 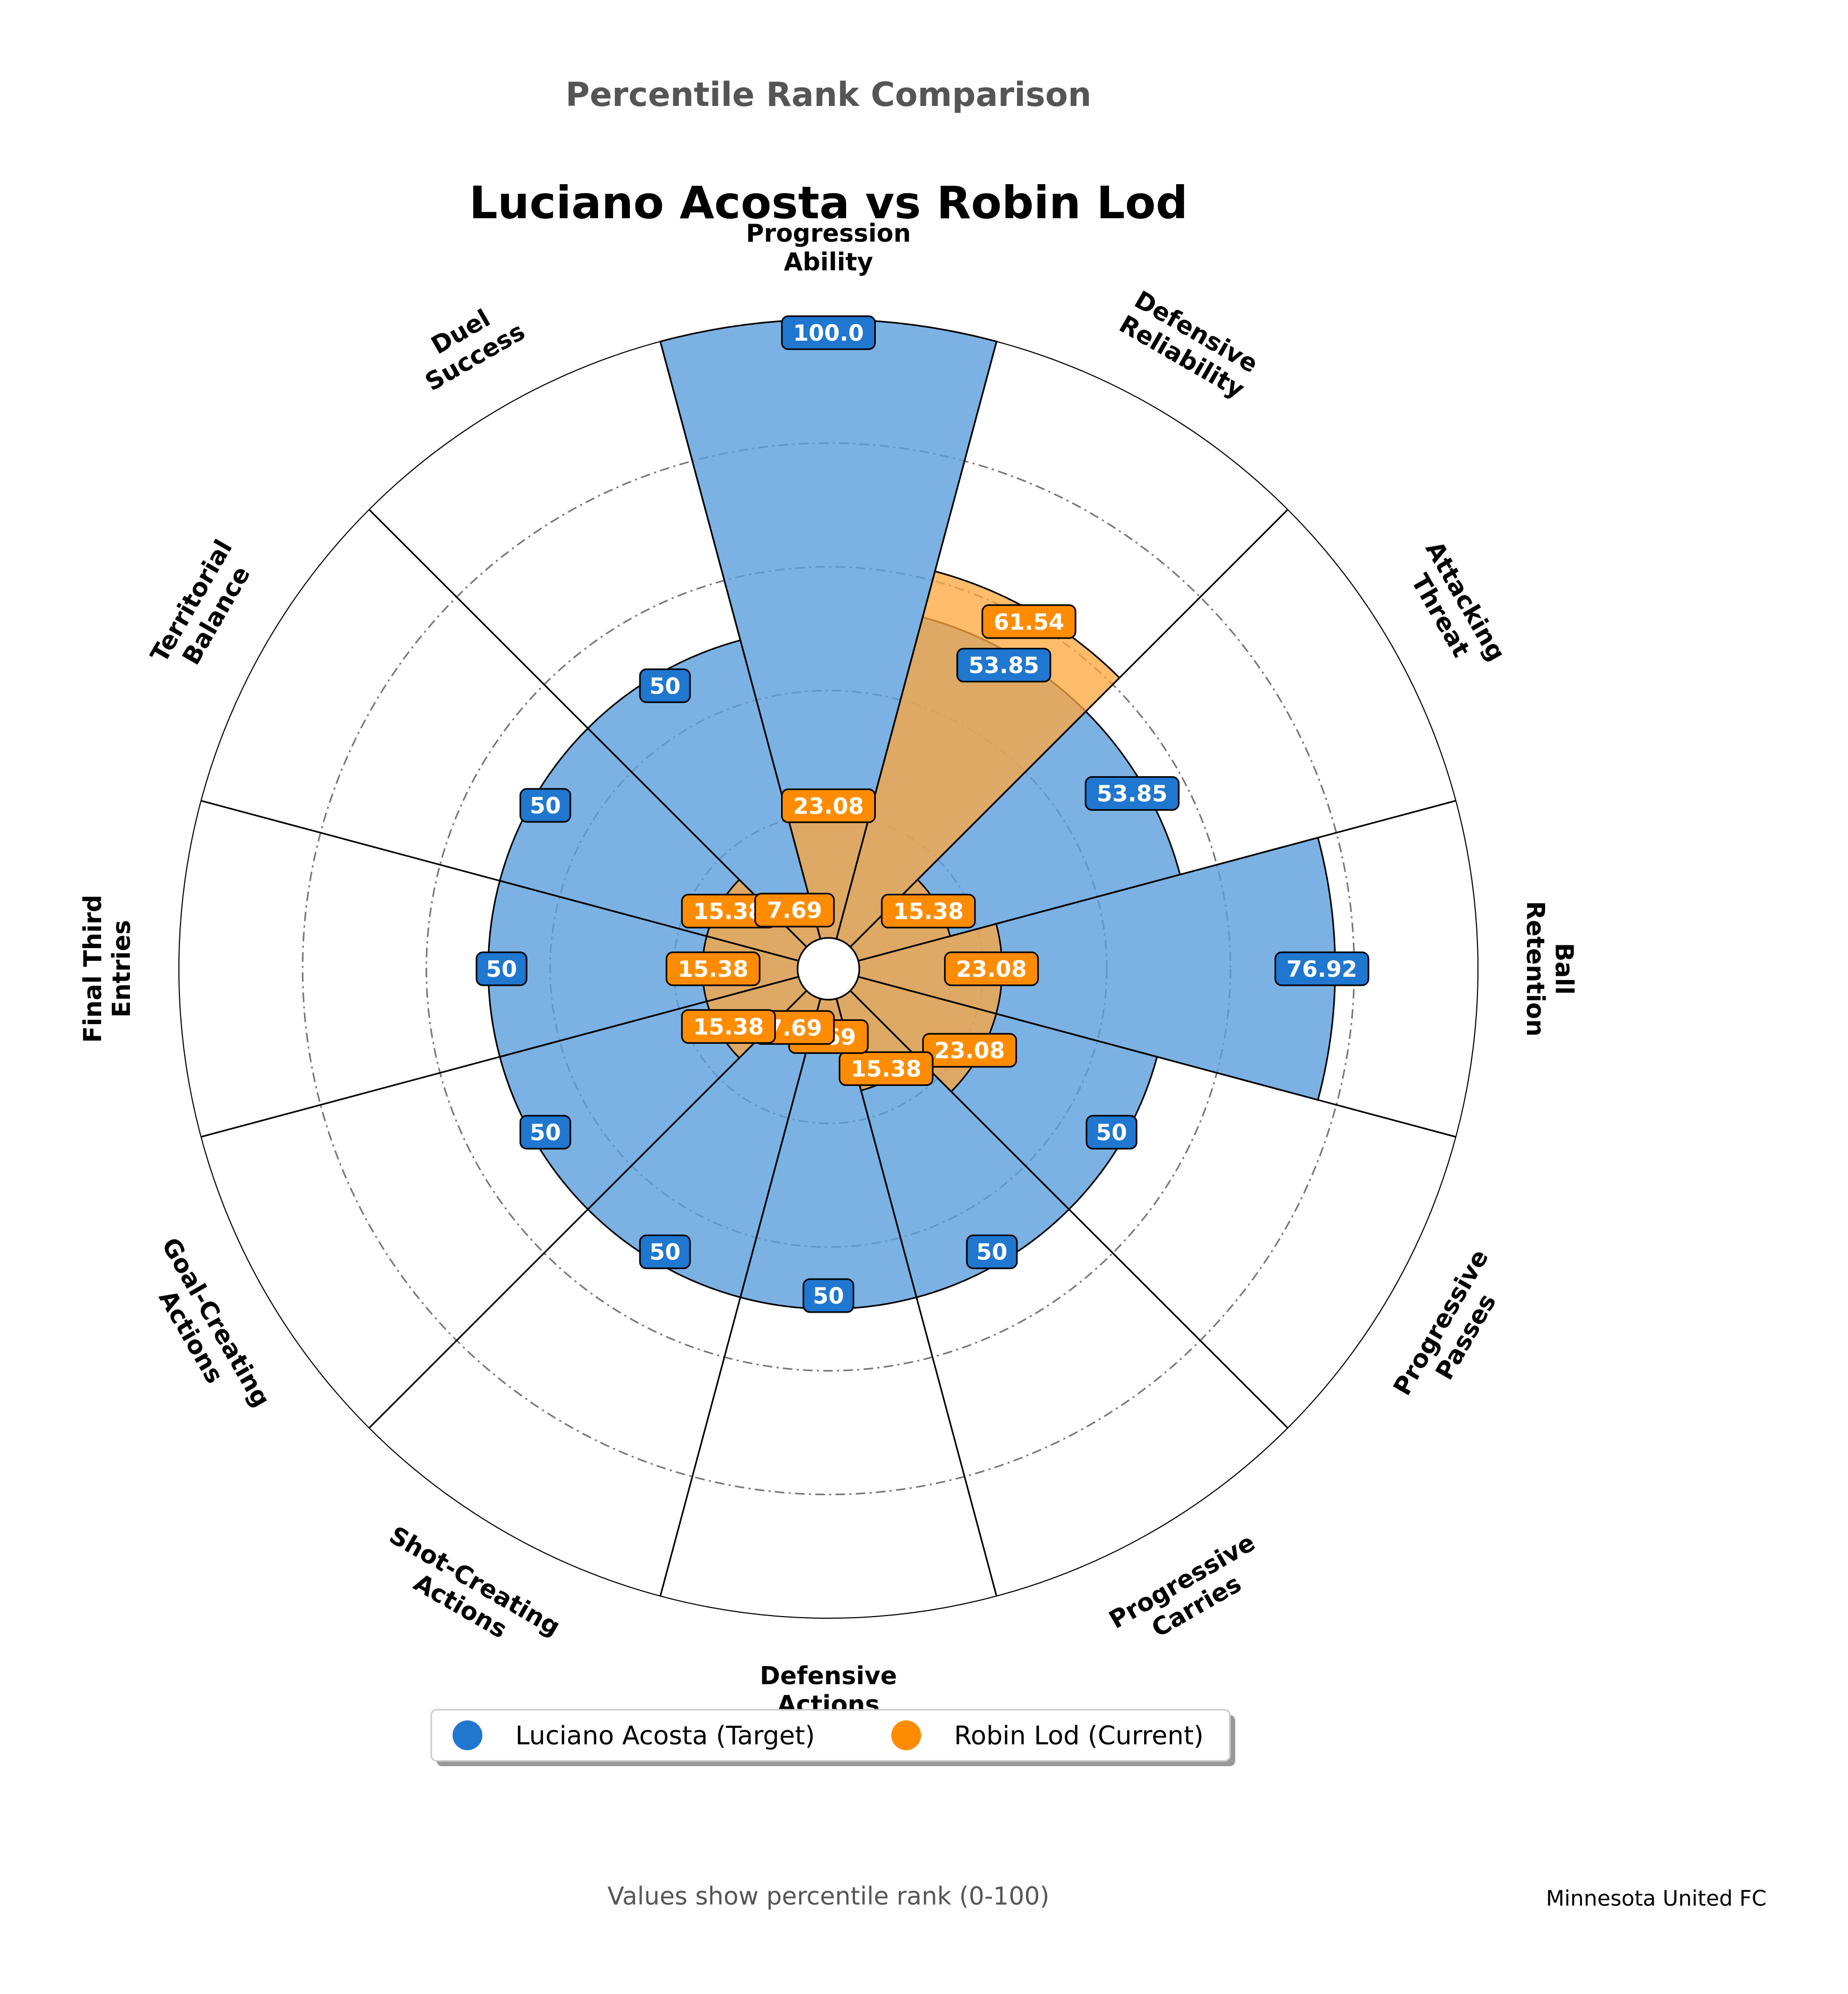 What do you see at coordinates (1453, 1329) in the screenshot?
I see `axis-label-4: ProgressivePasses` at bounding box center [1453, 1329].